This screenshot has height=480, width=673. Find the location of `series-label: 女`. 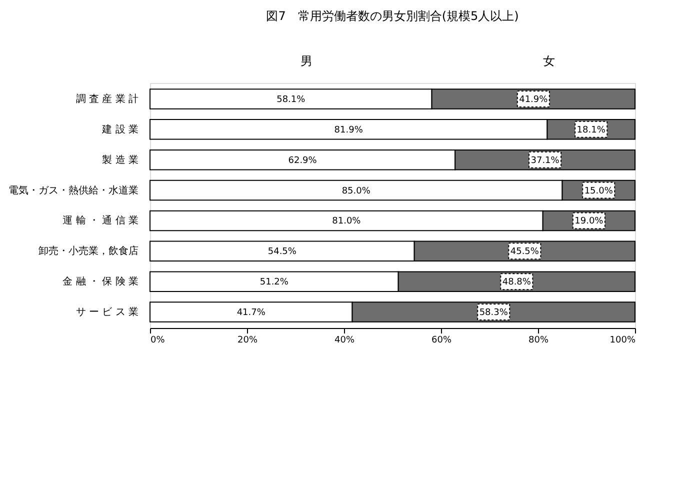

series-label: 女 is located at coordinates (549, 61).